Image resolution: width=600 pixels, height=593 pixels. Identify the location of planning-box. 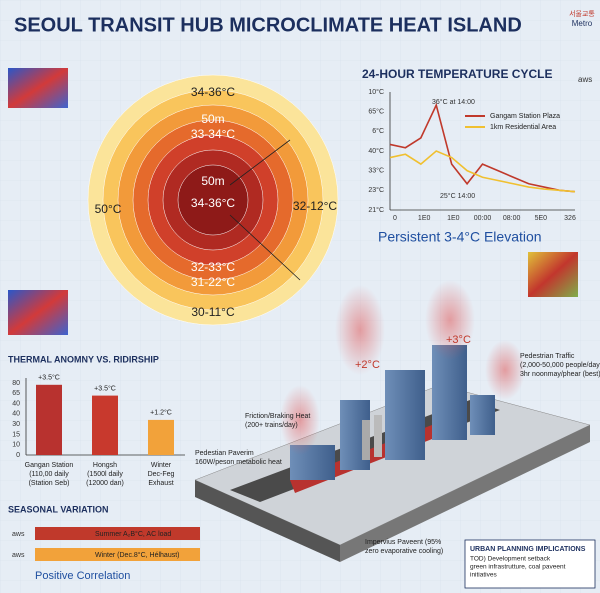
(530, 564).